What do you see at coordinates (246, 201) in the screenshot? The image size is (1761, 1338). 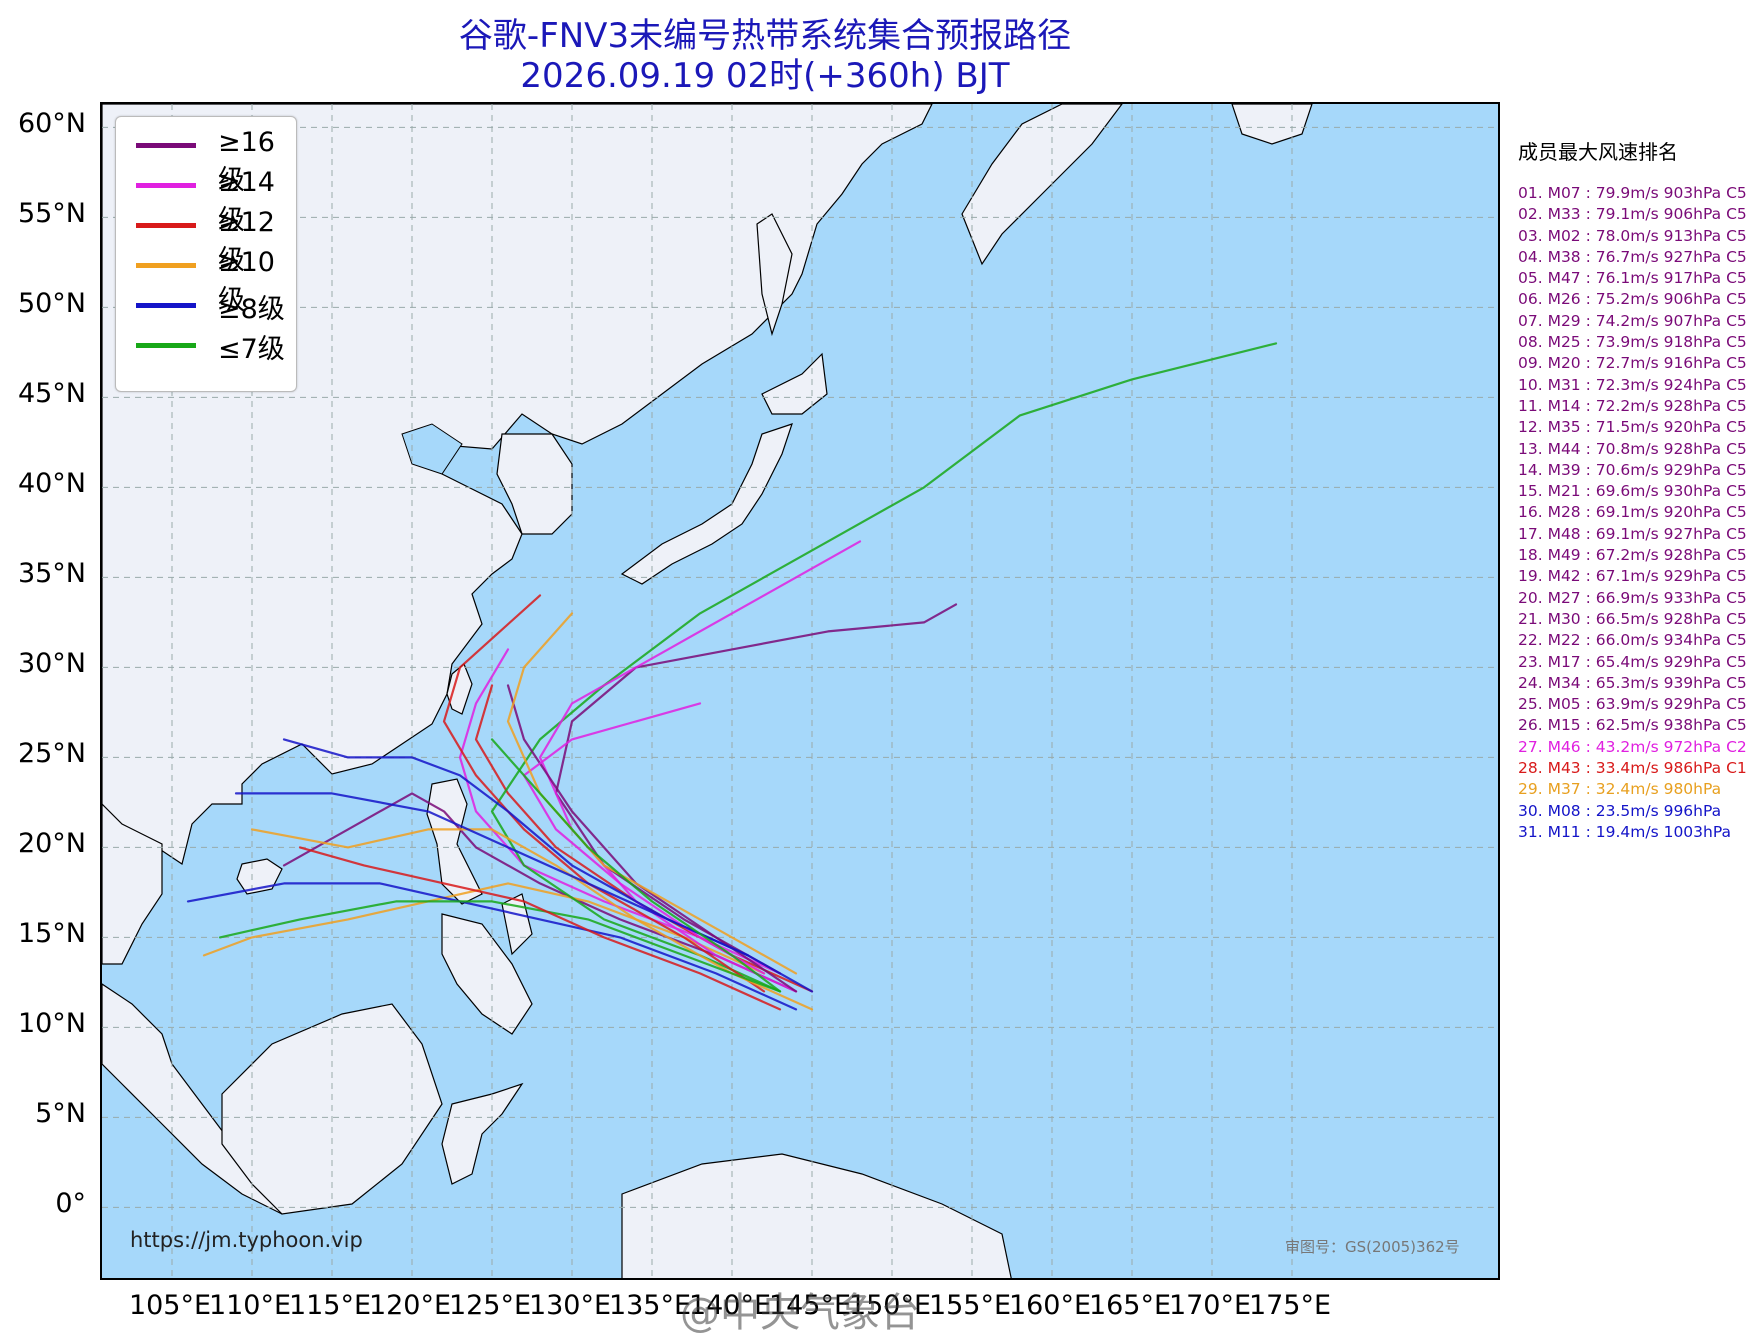 I see `legend-label: ≥14级` at bounding box center [246, 201].